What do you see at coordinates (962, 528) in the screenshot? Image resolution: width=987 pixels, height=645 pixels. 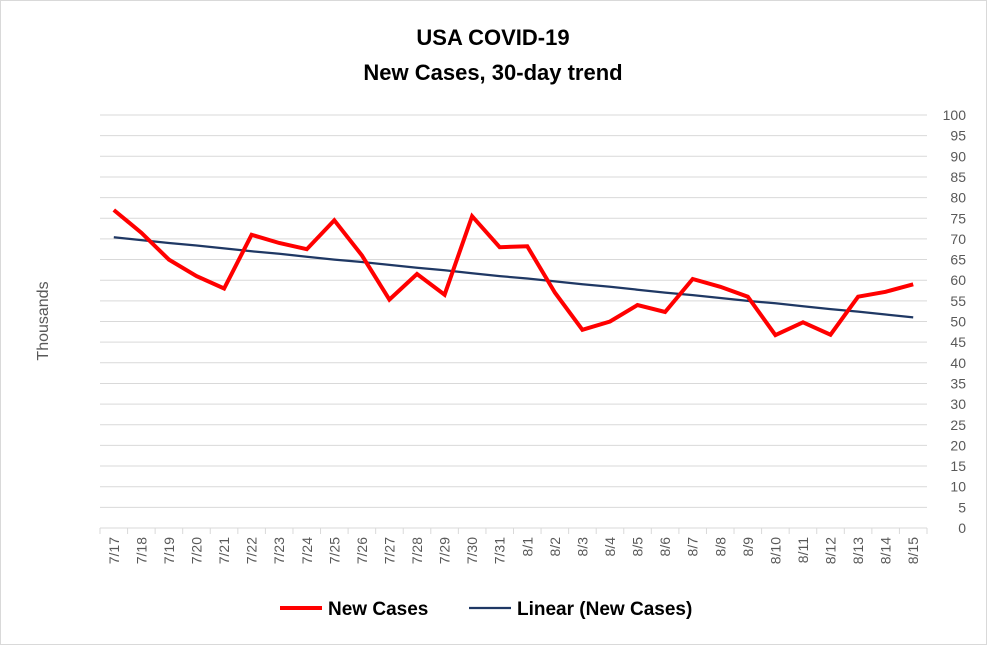 I see `y-tick-label: 0` at bounding box center [962, 528].